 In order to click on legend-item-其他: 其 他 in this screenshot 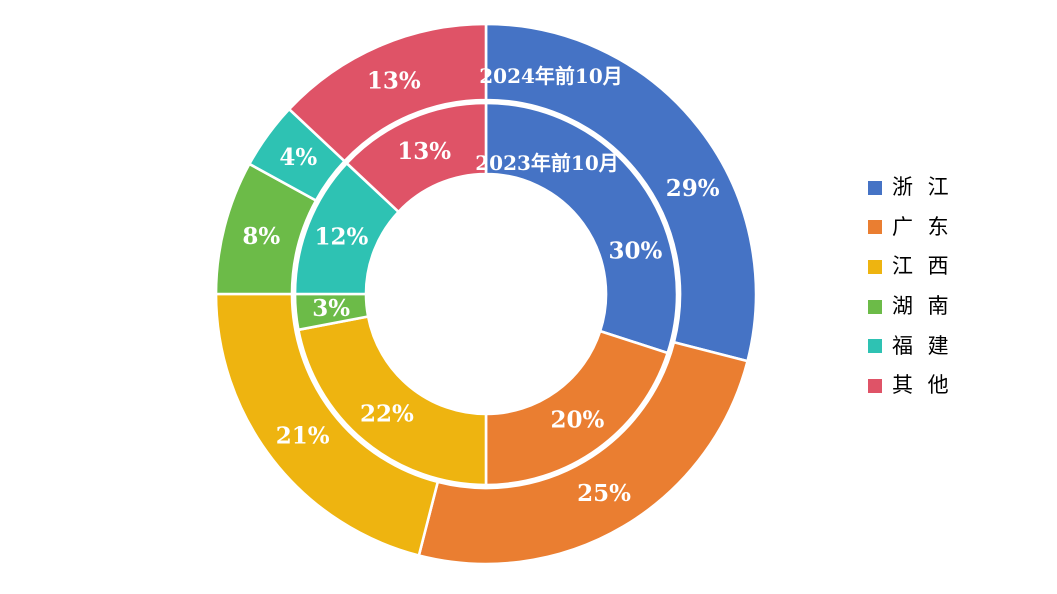, I will do `click(908, 386)`.